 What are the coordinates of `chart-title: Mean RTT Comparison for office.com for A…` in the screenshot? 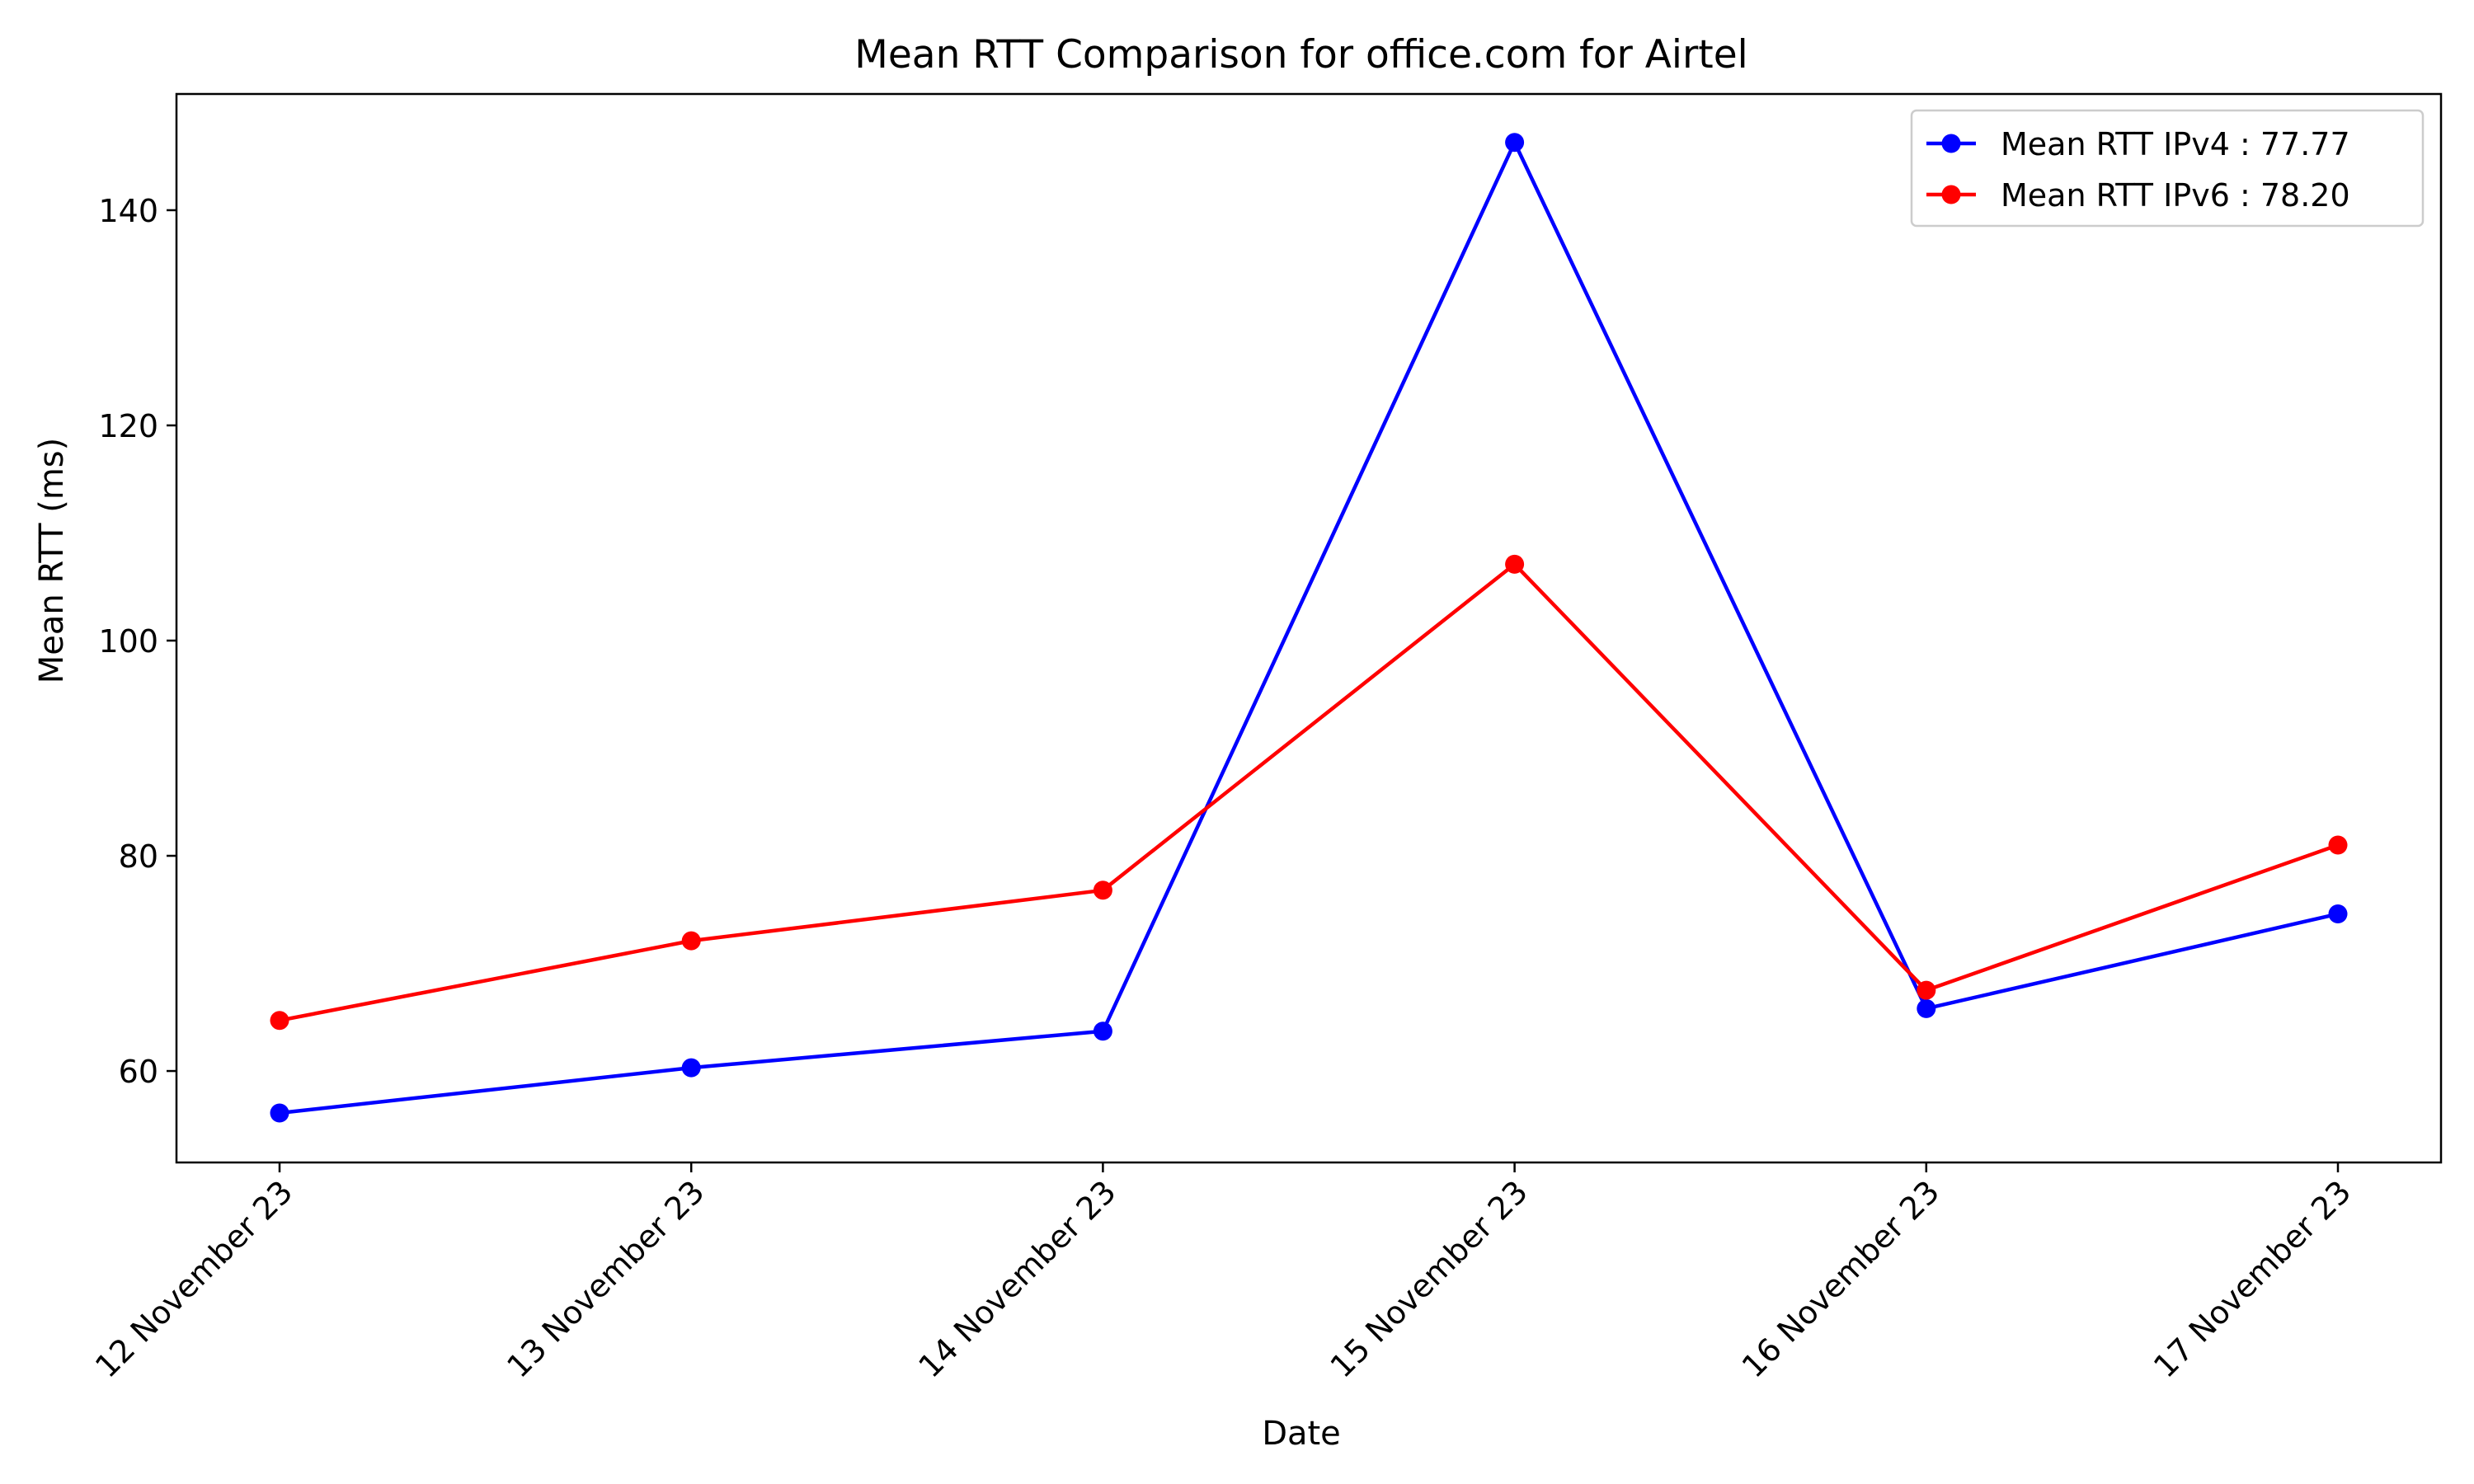 It's located at (1300, 54).